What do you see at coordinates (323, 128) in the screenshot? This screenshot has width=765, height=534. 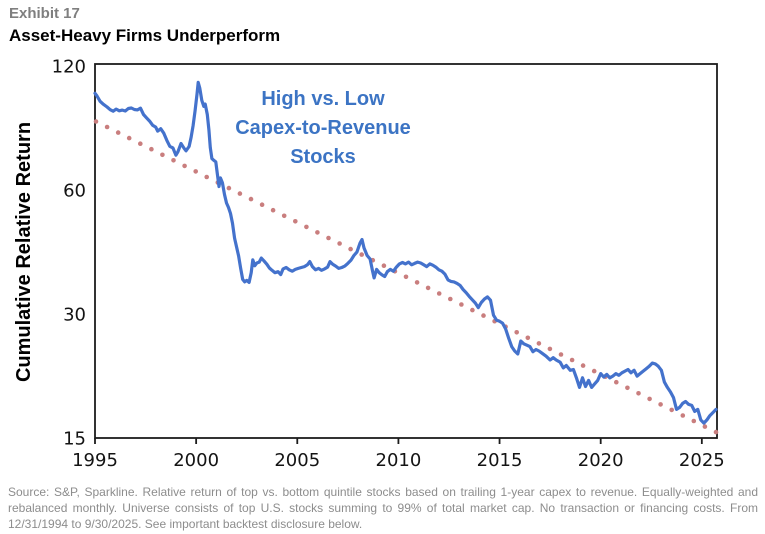 I see `annotation-line: Capex-to-Revenue` at bounding box center [323, 128].